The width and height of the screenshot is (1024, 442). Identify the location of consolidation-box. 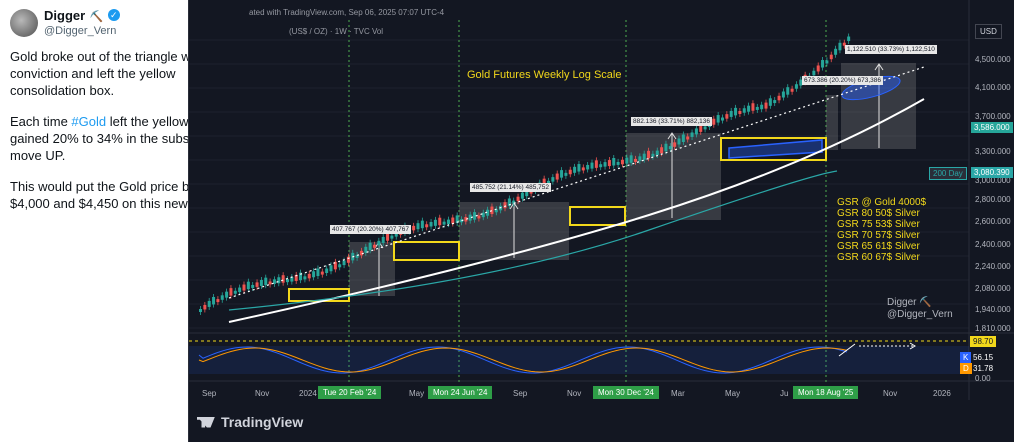
(319, 295).